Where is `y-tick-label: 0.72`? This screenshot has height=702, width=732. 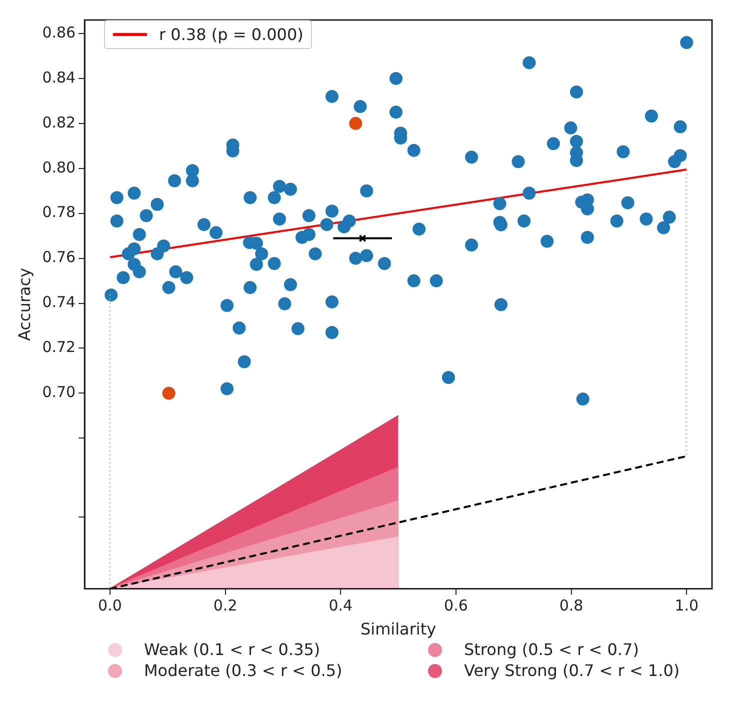
y-tick-label: 0.72 is located at coordinates (59, 347).